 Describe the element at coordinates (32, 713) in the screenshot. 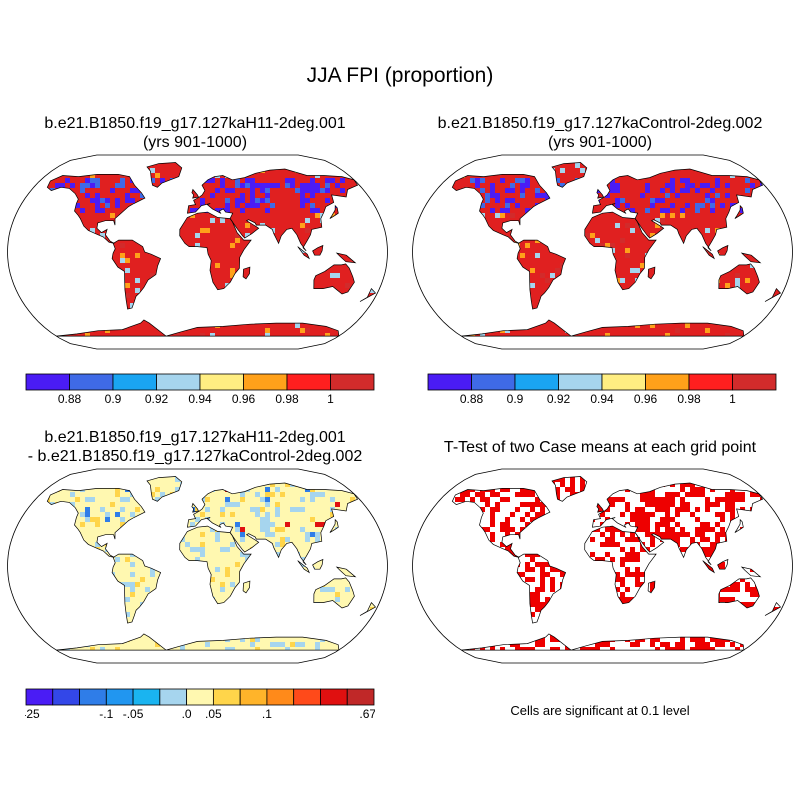

I see `colorbar-tick-label: -.425` at that location.